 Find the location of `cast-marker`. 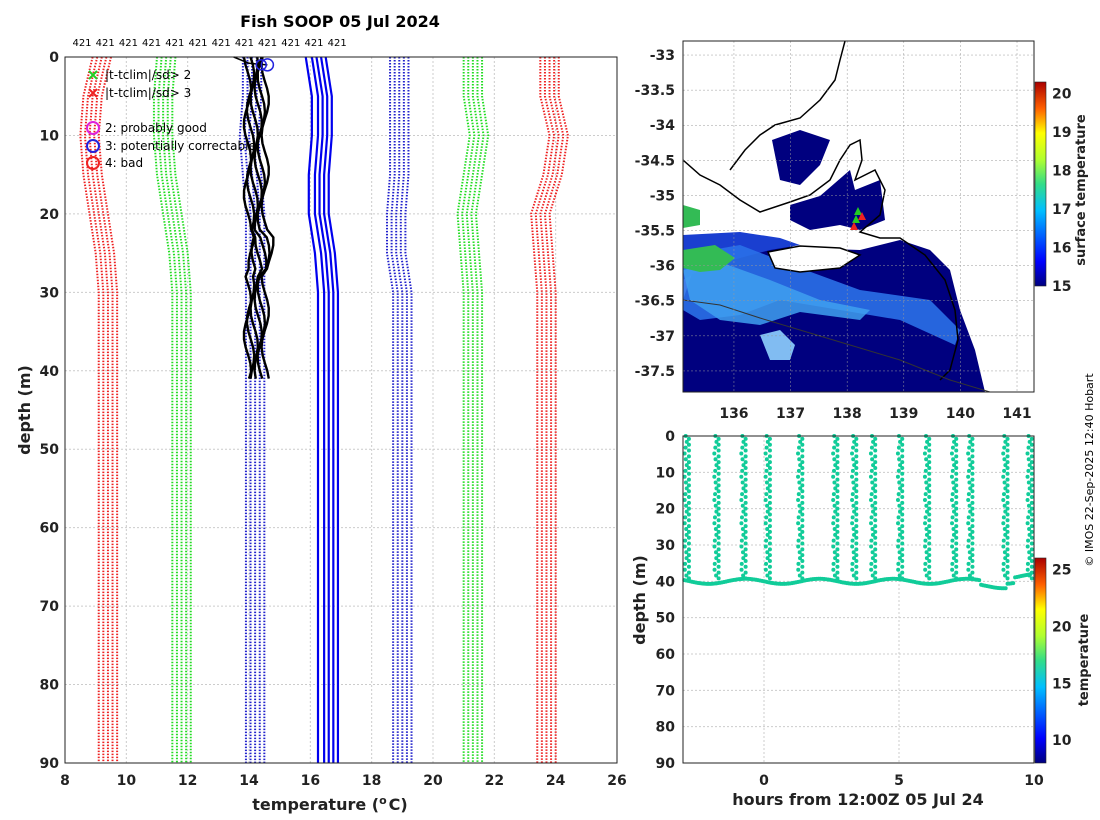

cast-marker is located at coordinates (858, 211).